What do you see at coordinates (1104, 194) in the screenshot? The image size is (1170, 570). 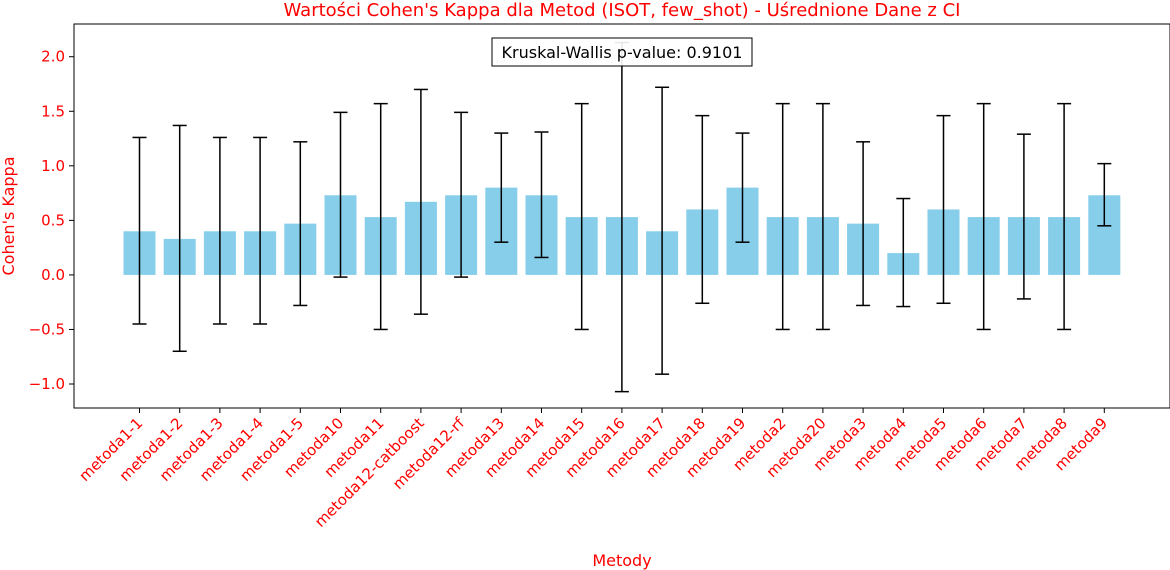 I see `error-bar-metoda9` at bounding box center [1104, 194].